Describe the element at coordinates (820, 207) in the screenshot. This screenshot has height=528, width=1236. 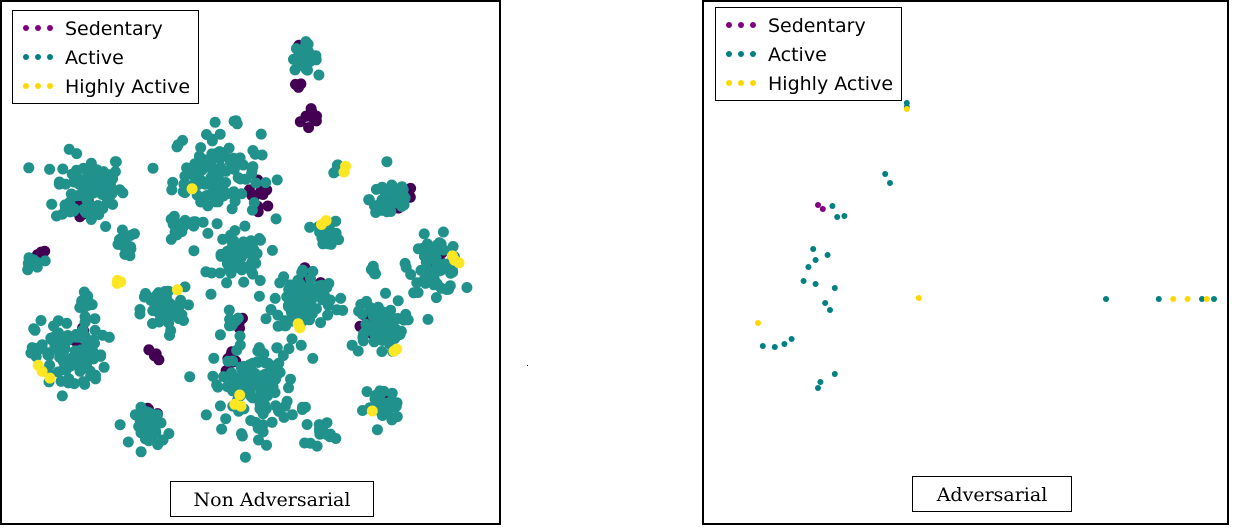
I see `series-sedentary` at that location.